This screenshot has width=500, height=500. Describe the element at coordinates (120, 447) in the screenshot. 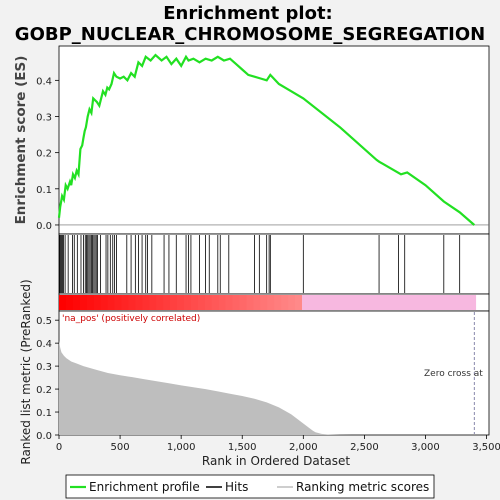

I see `x-tick-label: 500` at that location.